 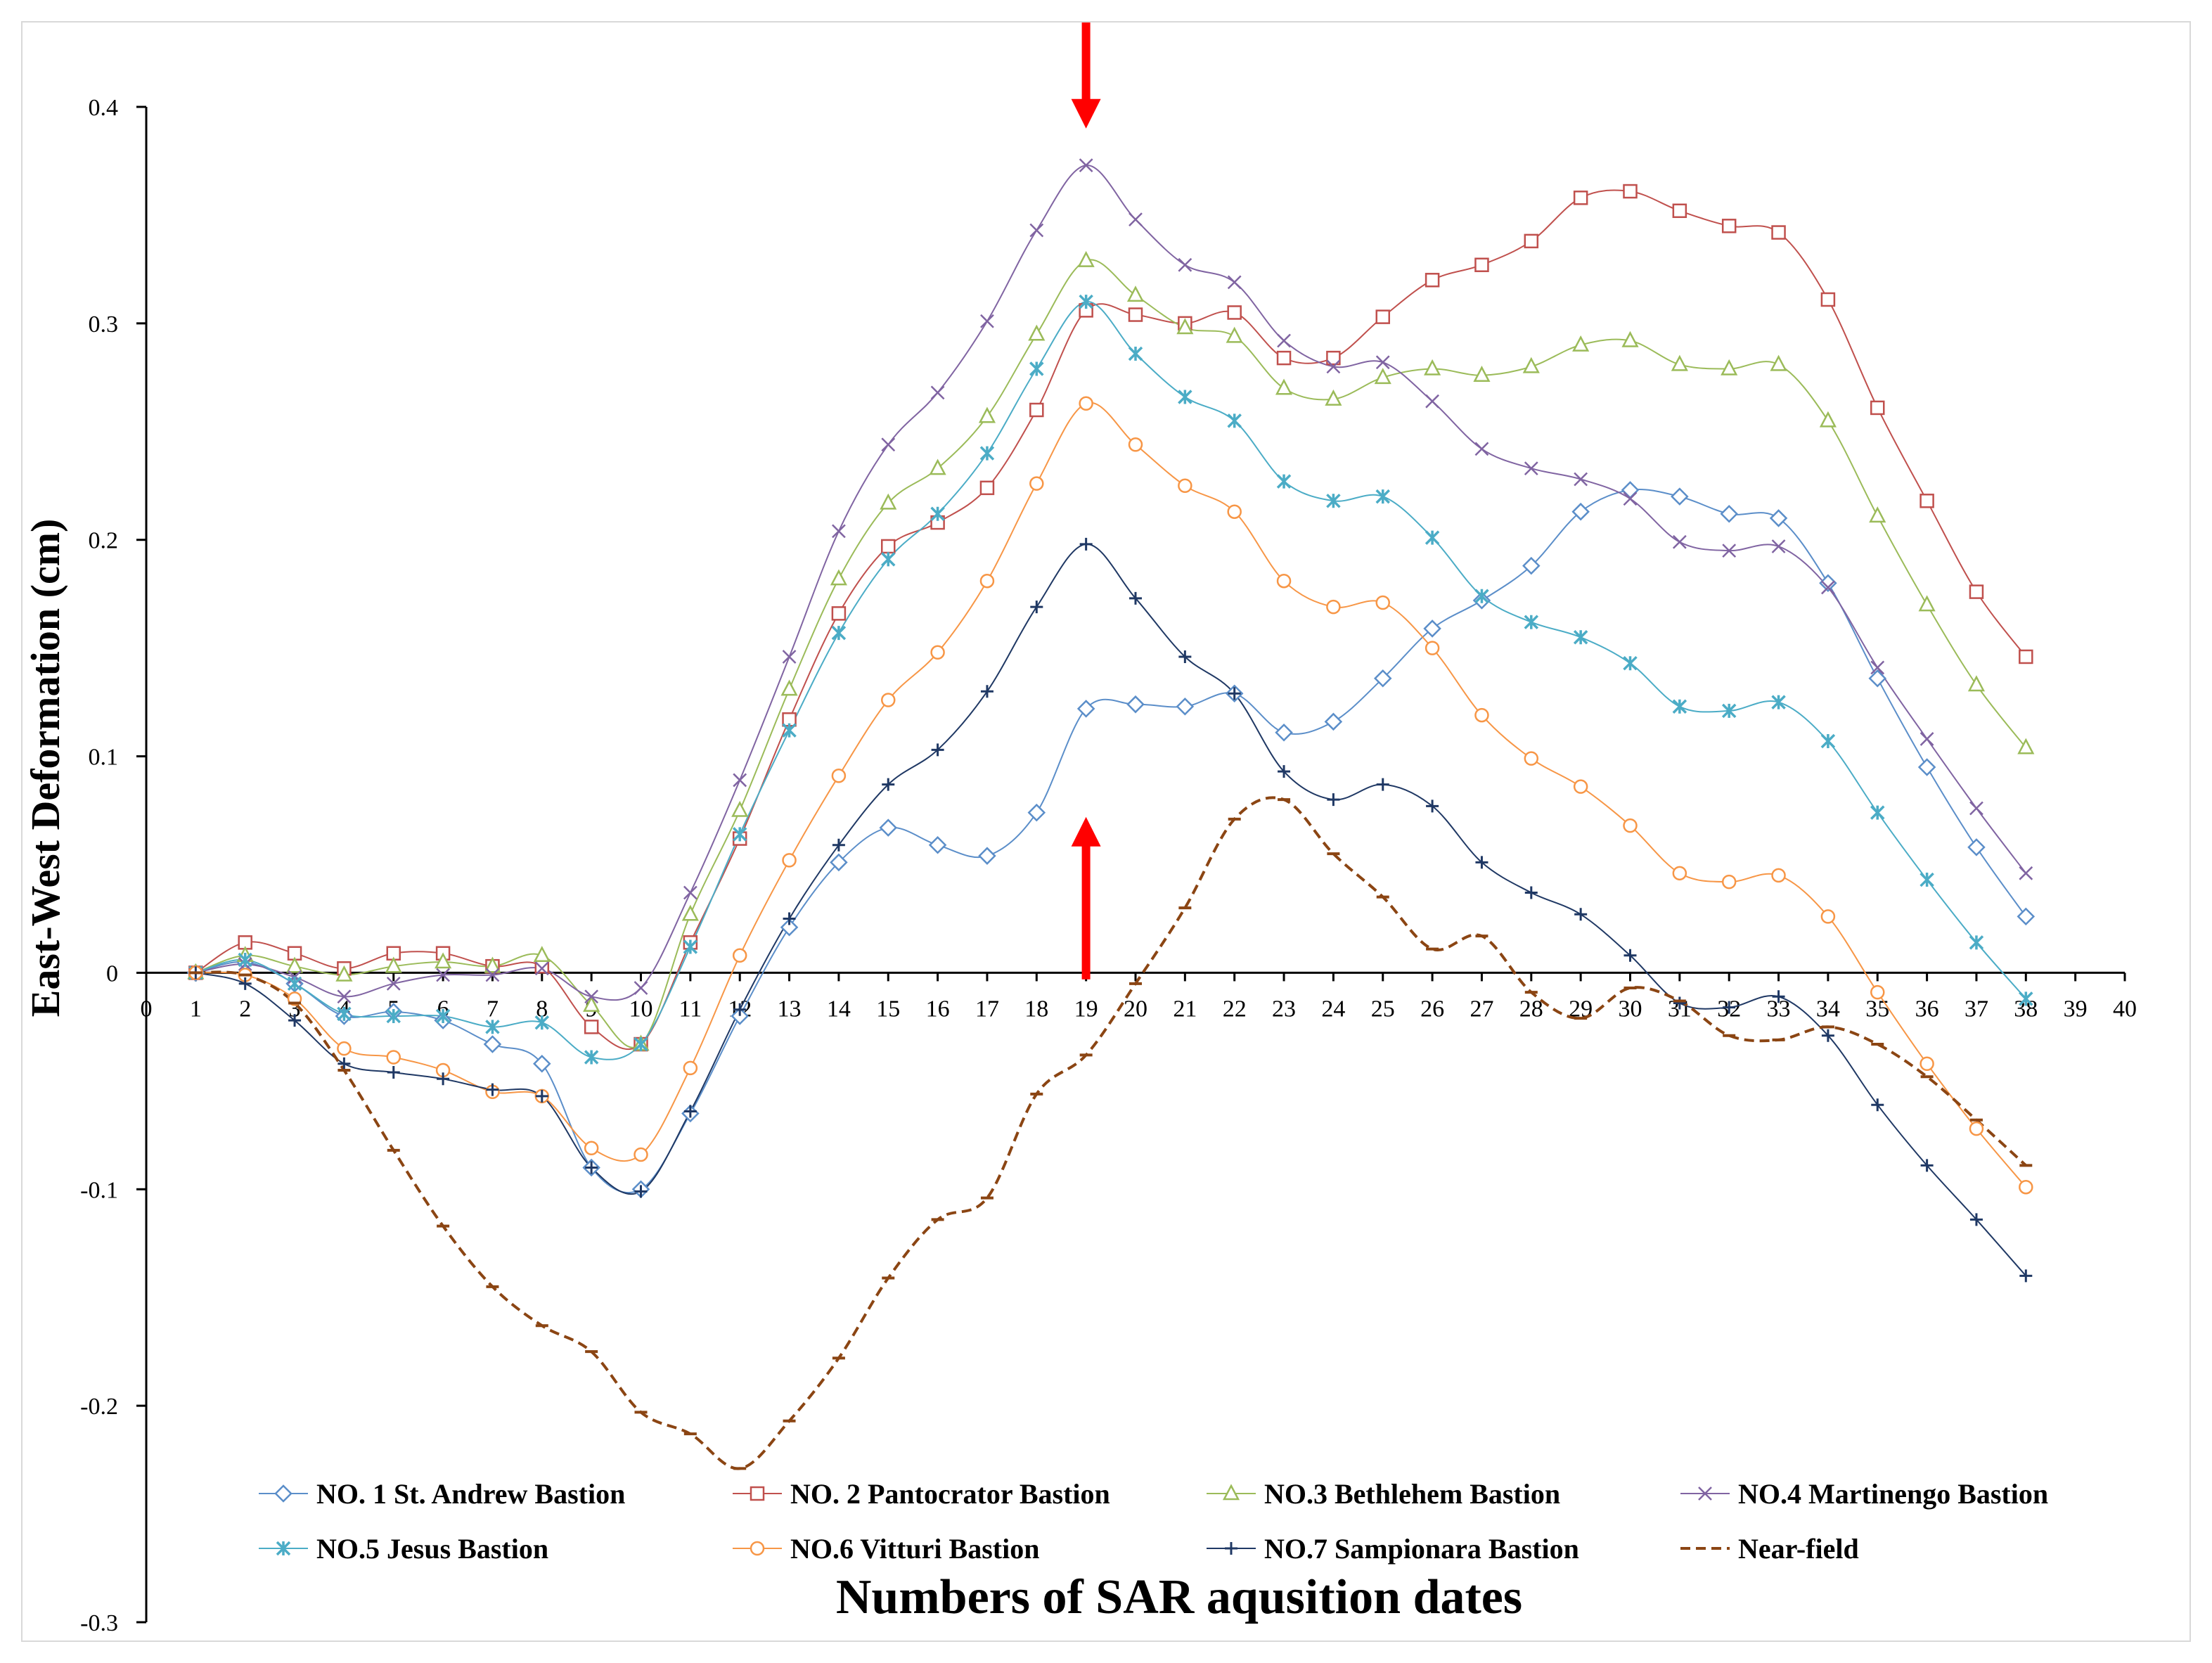 I want to click on red-arrow-down, so click(x=1086, y=76).